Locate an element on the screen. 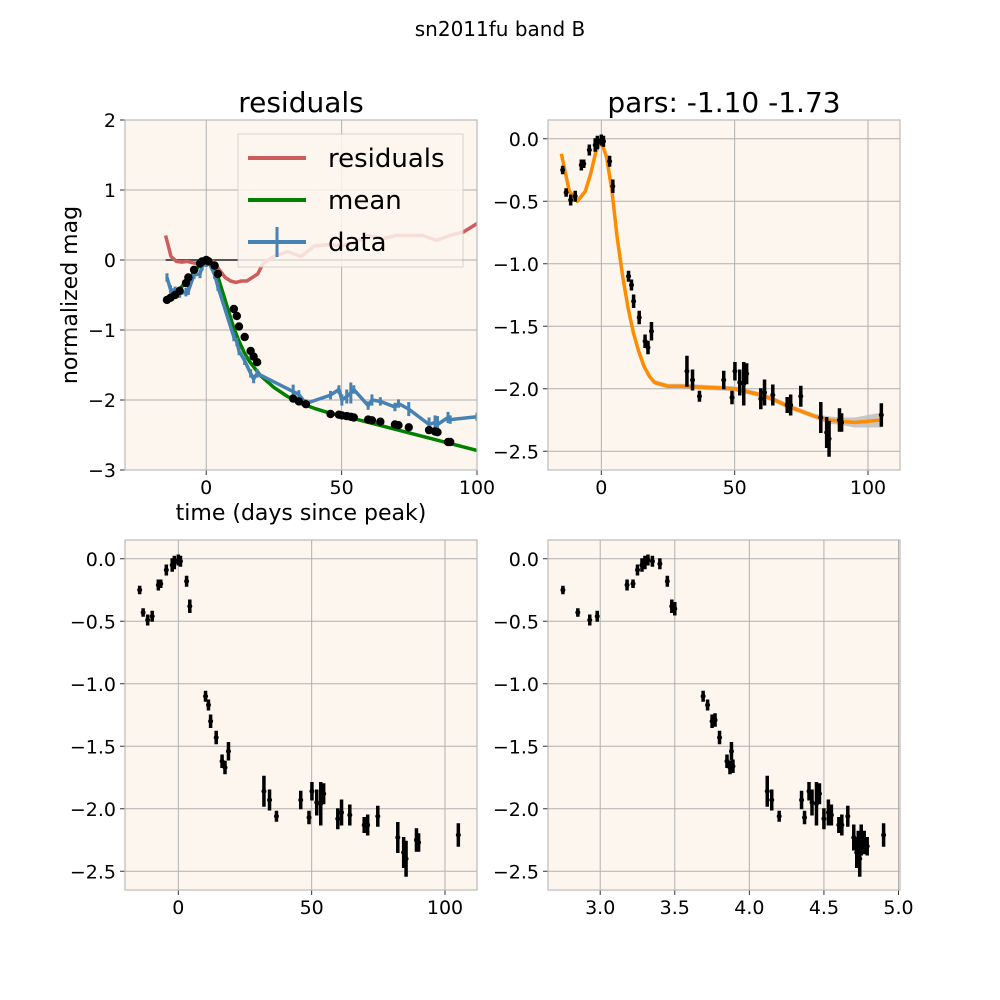 Image resolution: width=1000 pixels, height=1000 pixels. y-axis-label: normalized mag is located at coordinates (70, 295).